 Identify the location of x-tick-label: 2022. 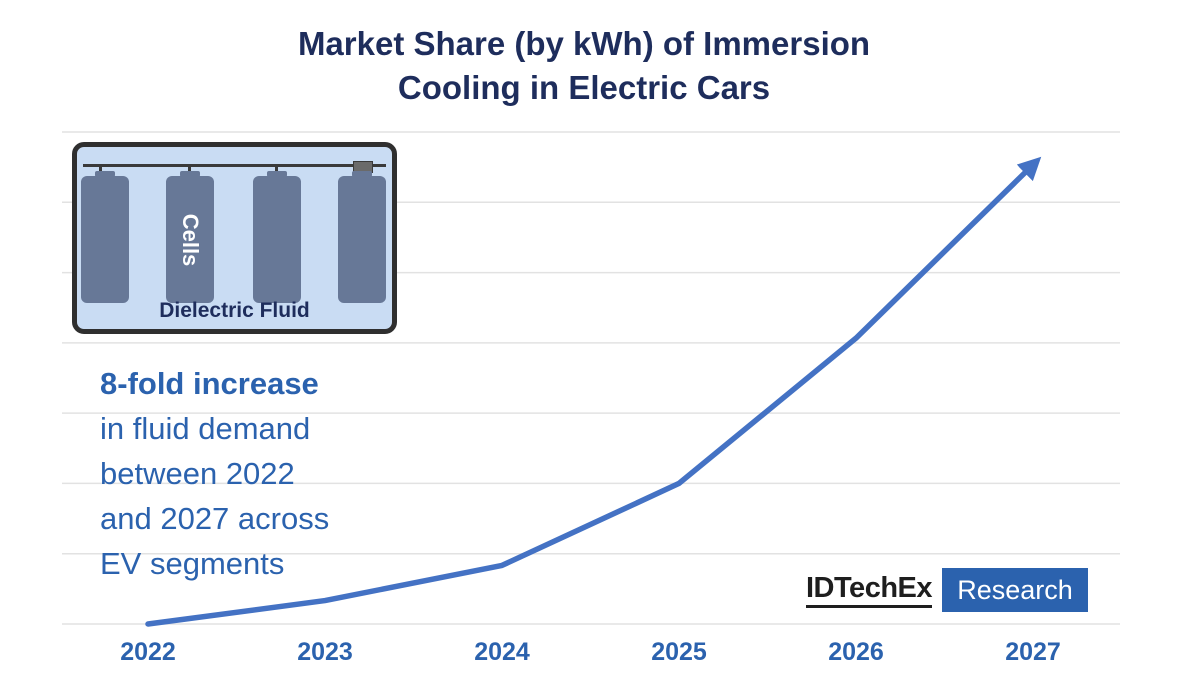
(148, 652).